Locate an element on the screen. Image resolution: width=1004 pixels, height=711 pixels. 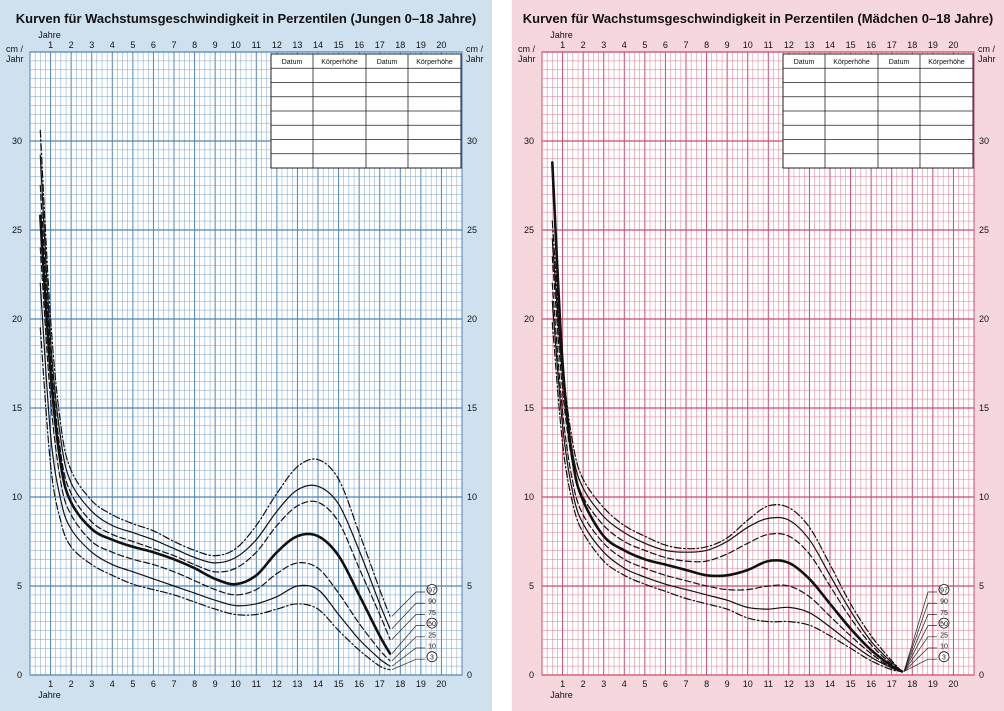
x-tick-label-top: 4 is located at coordinates (624, 45).